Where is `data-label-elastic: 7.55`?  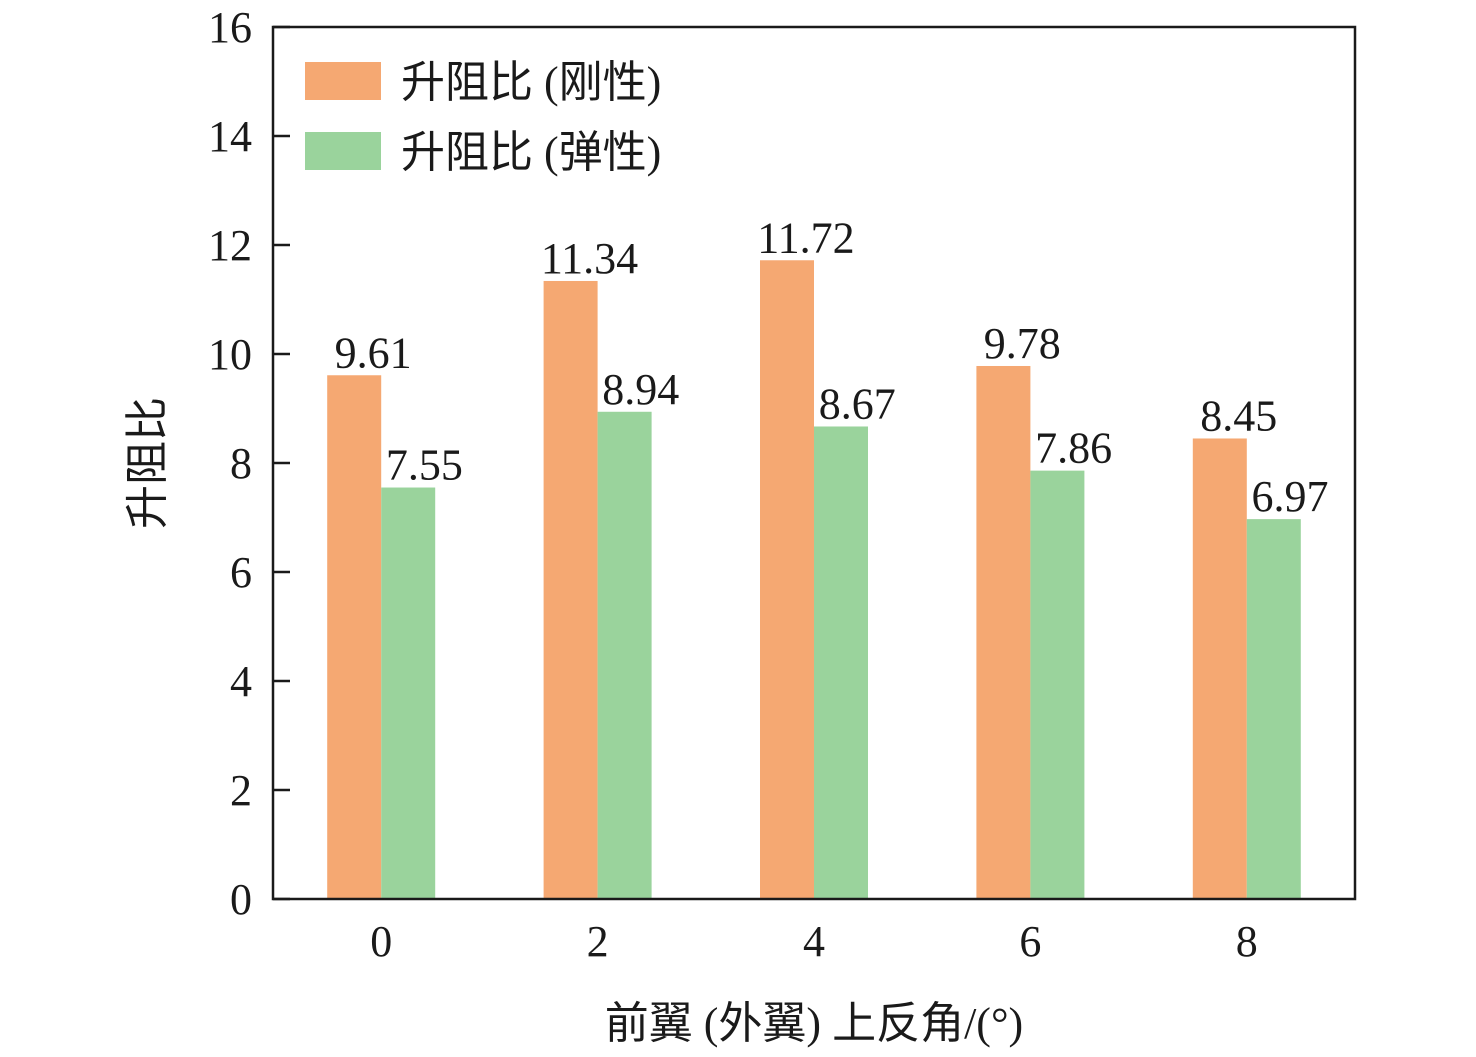 data-label-elastic: 7.55 is located at coordinates (424, 465).